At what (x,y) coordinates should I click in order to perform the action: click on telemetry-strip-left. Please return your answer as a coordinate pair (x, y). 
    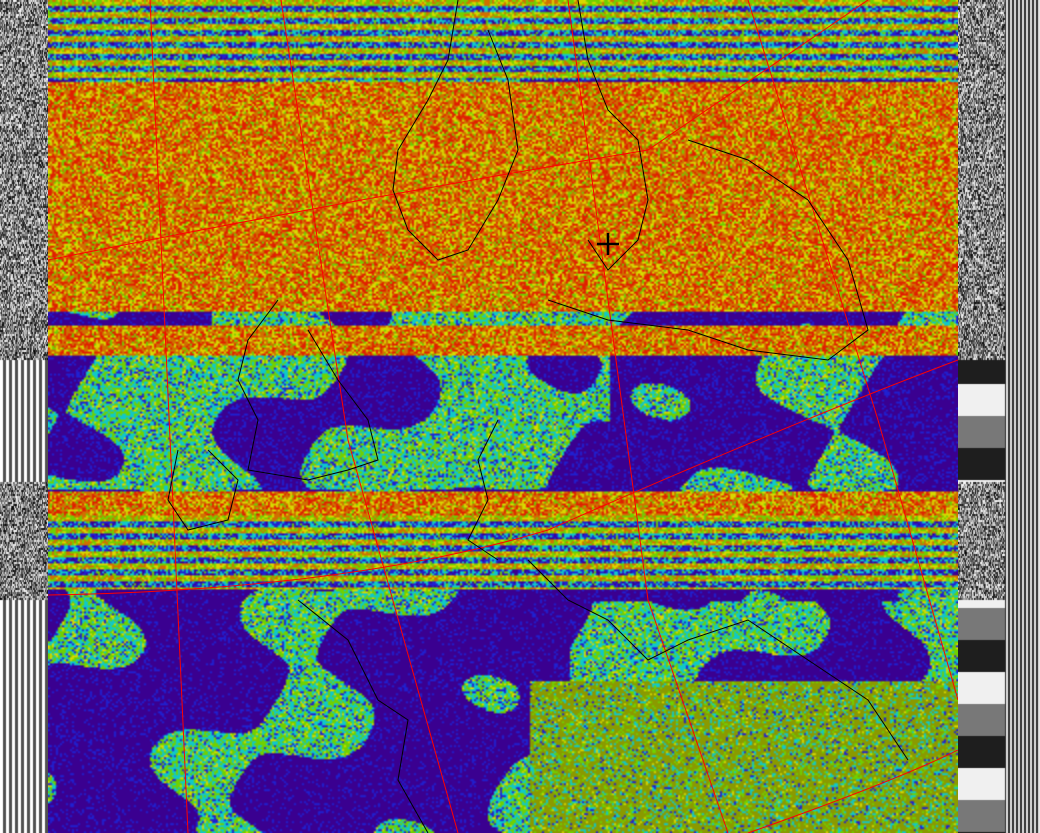
    Looking at the image, I should click on (24, 416).